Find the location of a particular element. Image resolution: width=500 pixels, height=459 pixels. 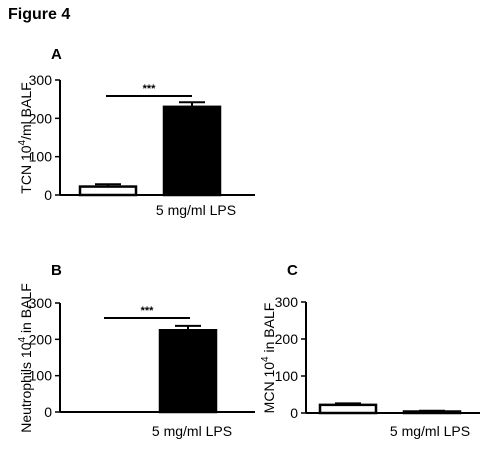

panel-b-category-label: 5 mg/ml LPS is located at coordinates (192, 431).